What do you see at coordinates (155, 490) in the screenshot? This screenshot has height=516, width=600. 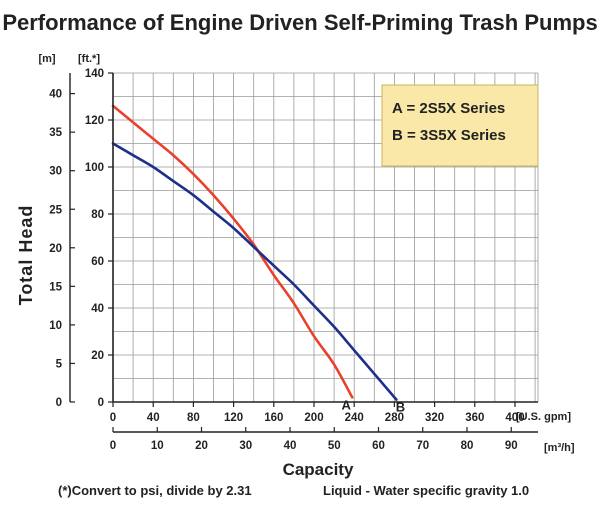 I see `footnote-psi: (*)Convert to psi, divide by 2.31` at bounding box center [155, 490].